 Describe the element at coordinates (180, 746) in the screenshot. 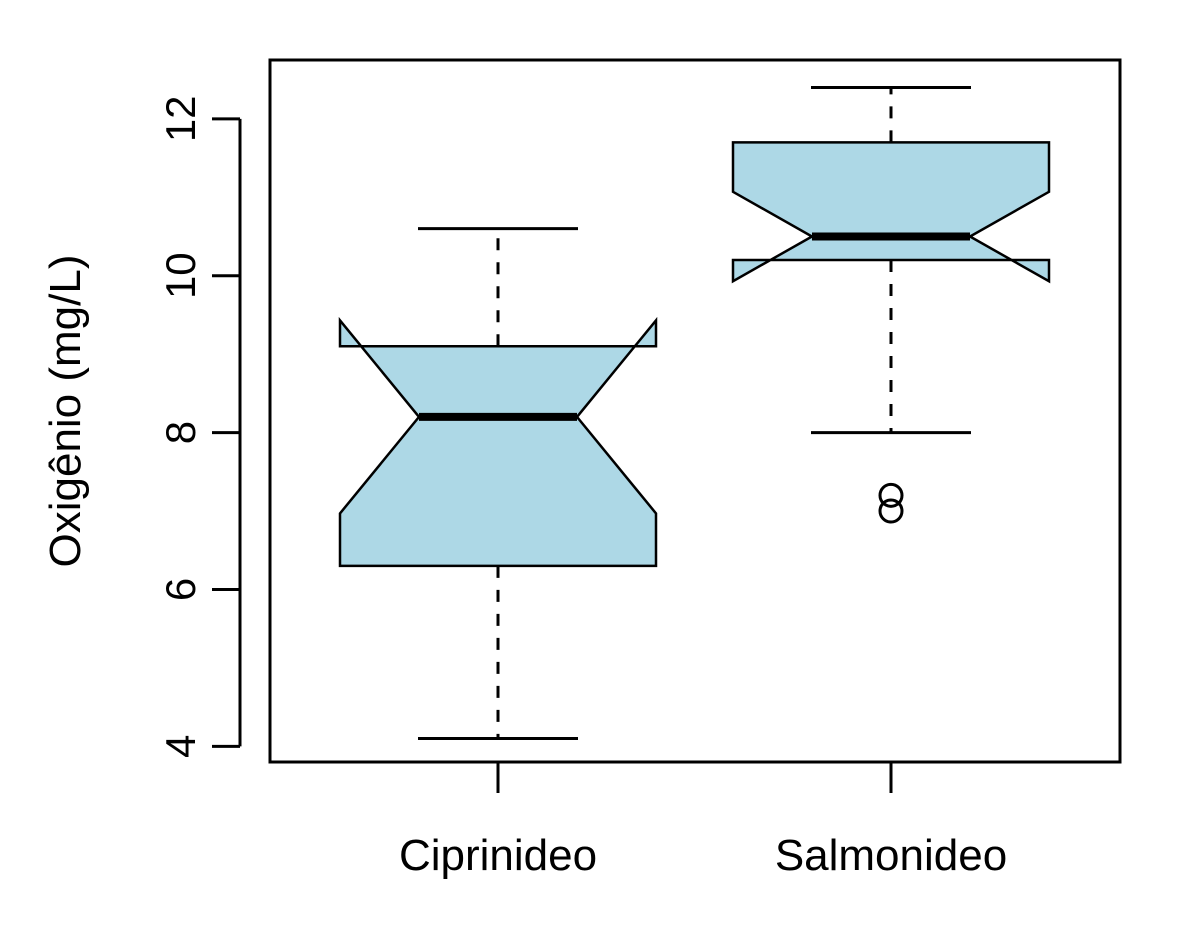

I see `y-tick-label: 4` at that location.